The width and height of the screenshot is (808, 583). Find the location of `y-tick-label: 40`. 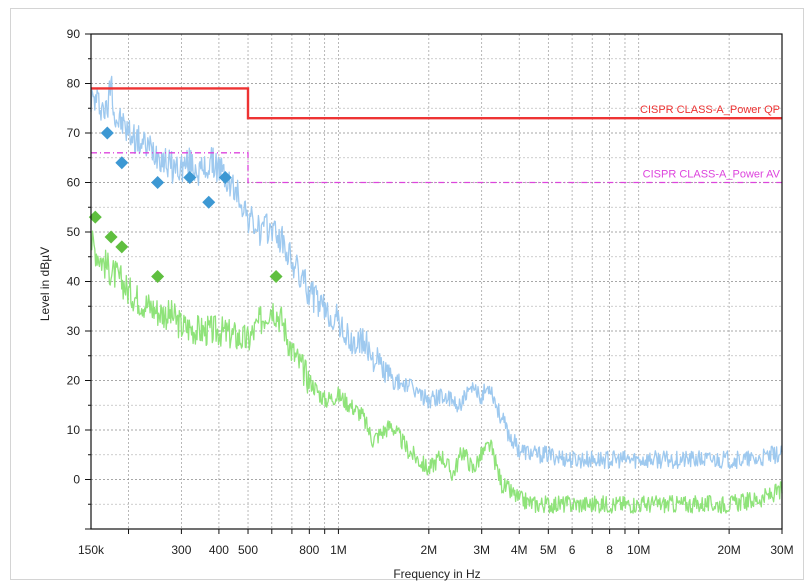

y-tick-label: 40 is located at coordinates (74, 282).